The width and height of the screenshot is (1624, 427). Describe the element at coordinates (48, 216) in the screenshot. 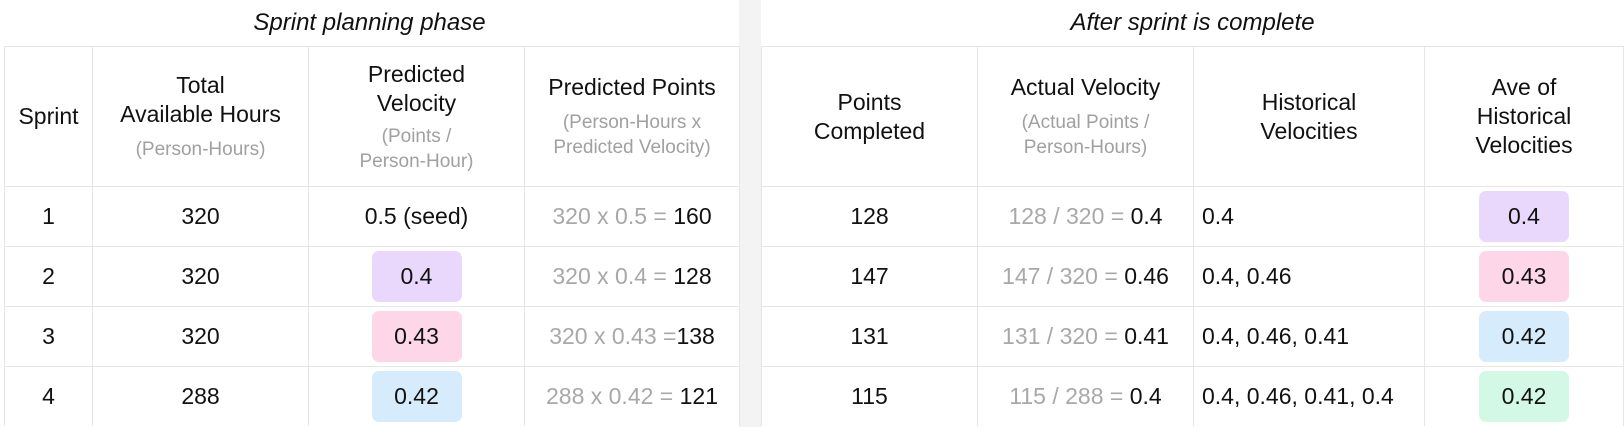

I see `sprint-number: 1` at that location.